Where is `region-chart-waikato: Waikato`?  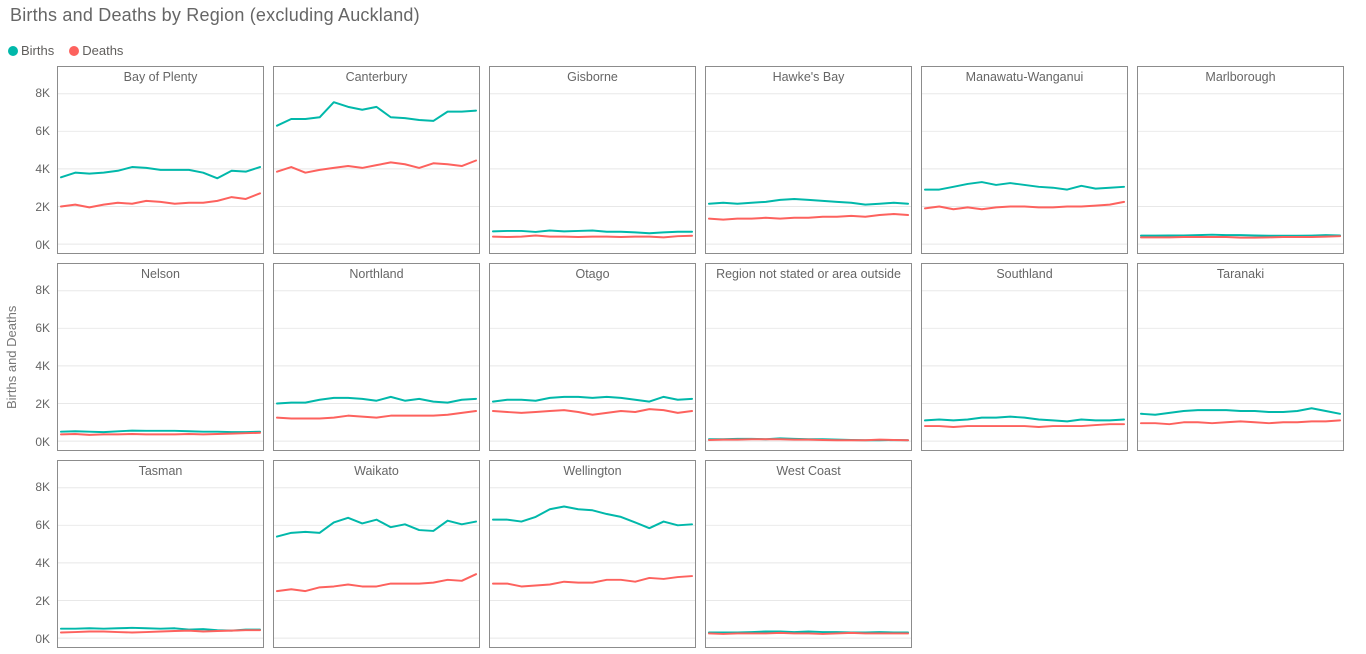
region-chart-waikato: Waikato is located at coordinates (376, 554).